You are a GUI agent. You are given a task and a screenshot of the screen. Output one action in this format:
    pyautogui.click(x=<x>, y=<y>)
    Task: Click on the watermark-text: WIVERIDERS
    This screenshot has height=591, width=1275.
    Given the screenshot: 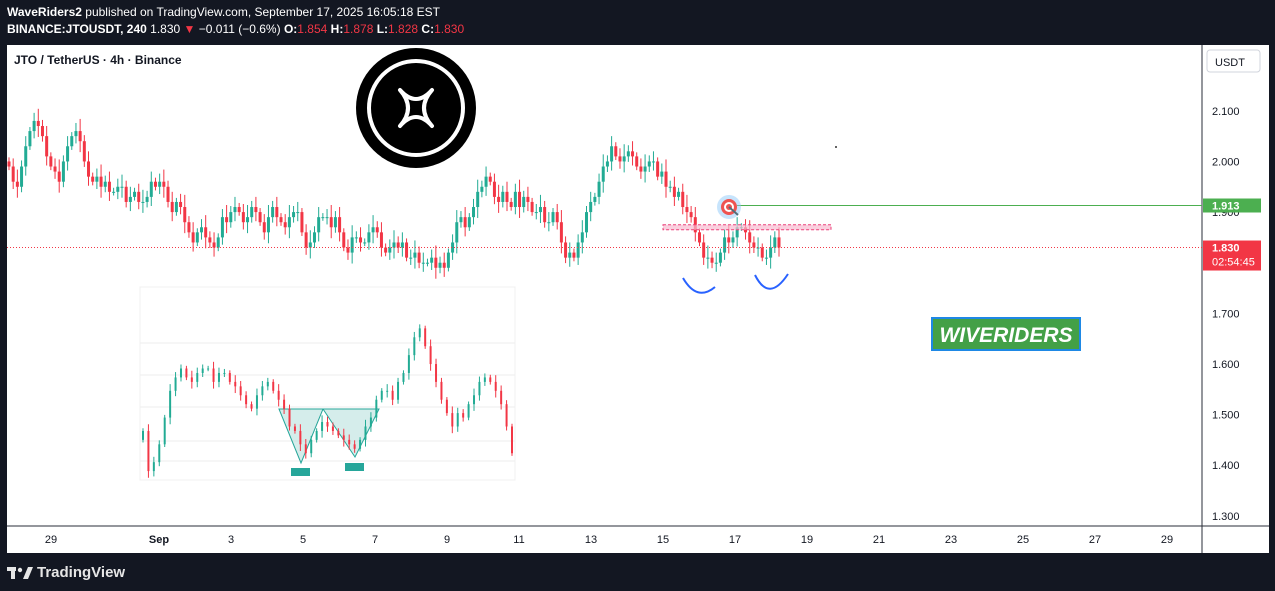 What is the action you would take?
    pyautogui.click(x=1005, y=335)
    